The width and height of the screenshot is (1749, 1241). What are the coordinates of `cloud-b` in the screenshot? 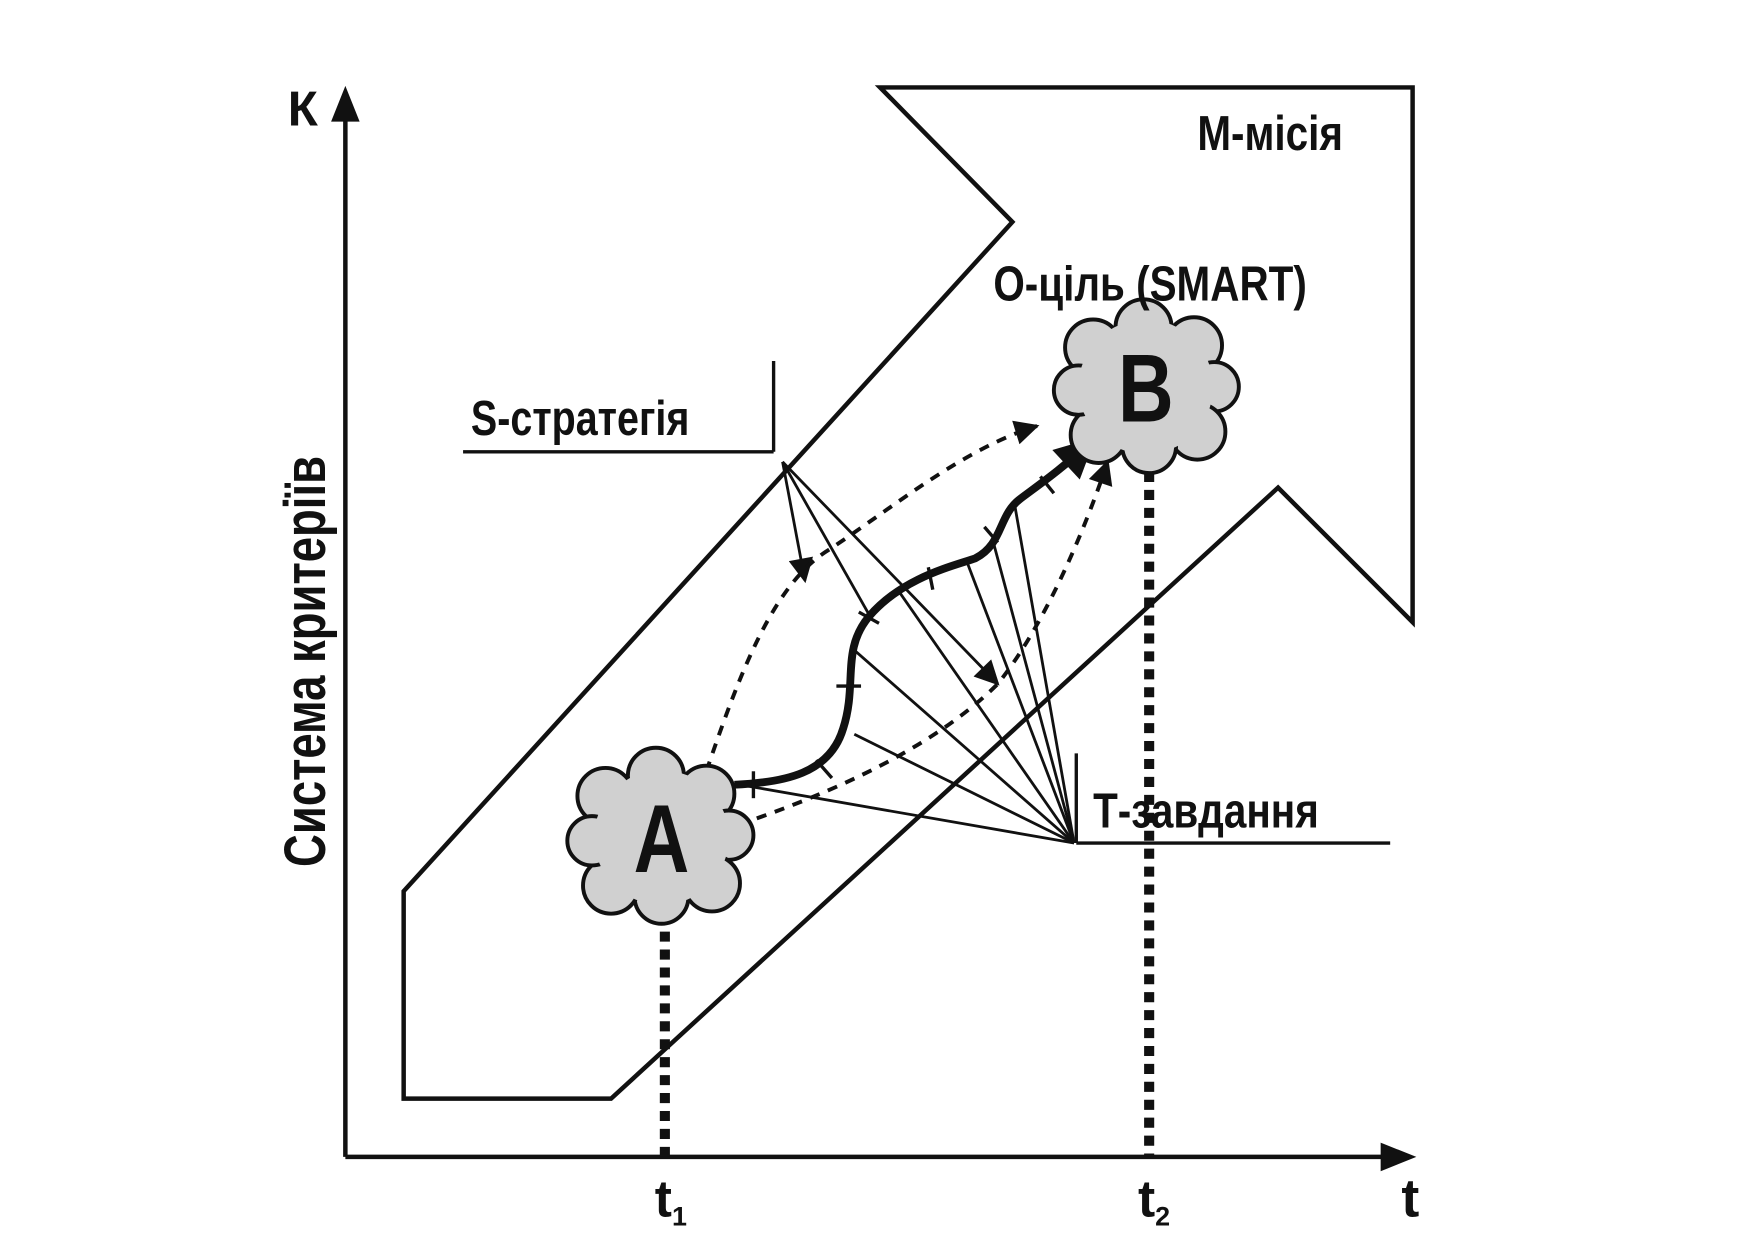 It's located at (1146, 386).